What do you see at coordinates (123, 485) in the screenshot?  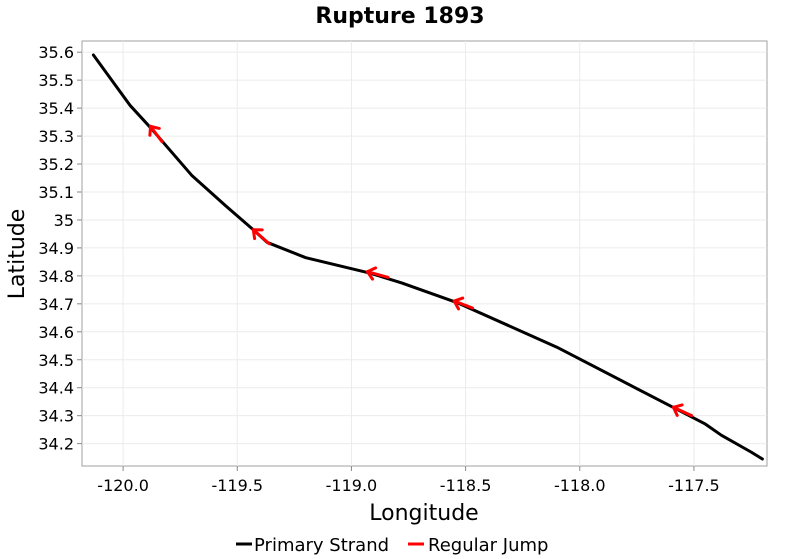 I see `x-tick-label: -120.0` at bounding box center [123, 485].